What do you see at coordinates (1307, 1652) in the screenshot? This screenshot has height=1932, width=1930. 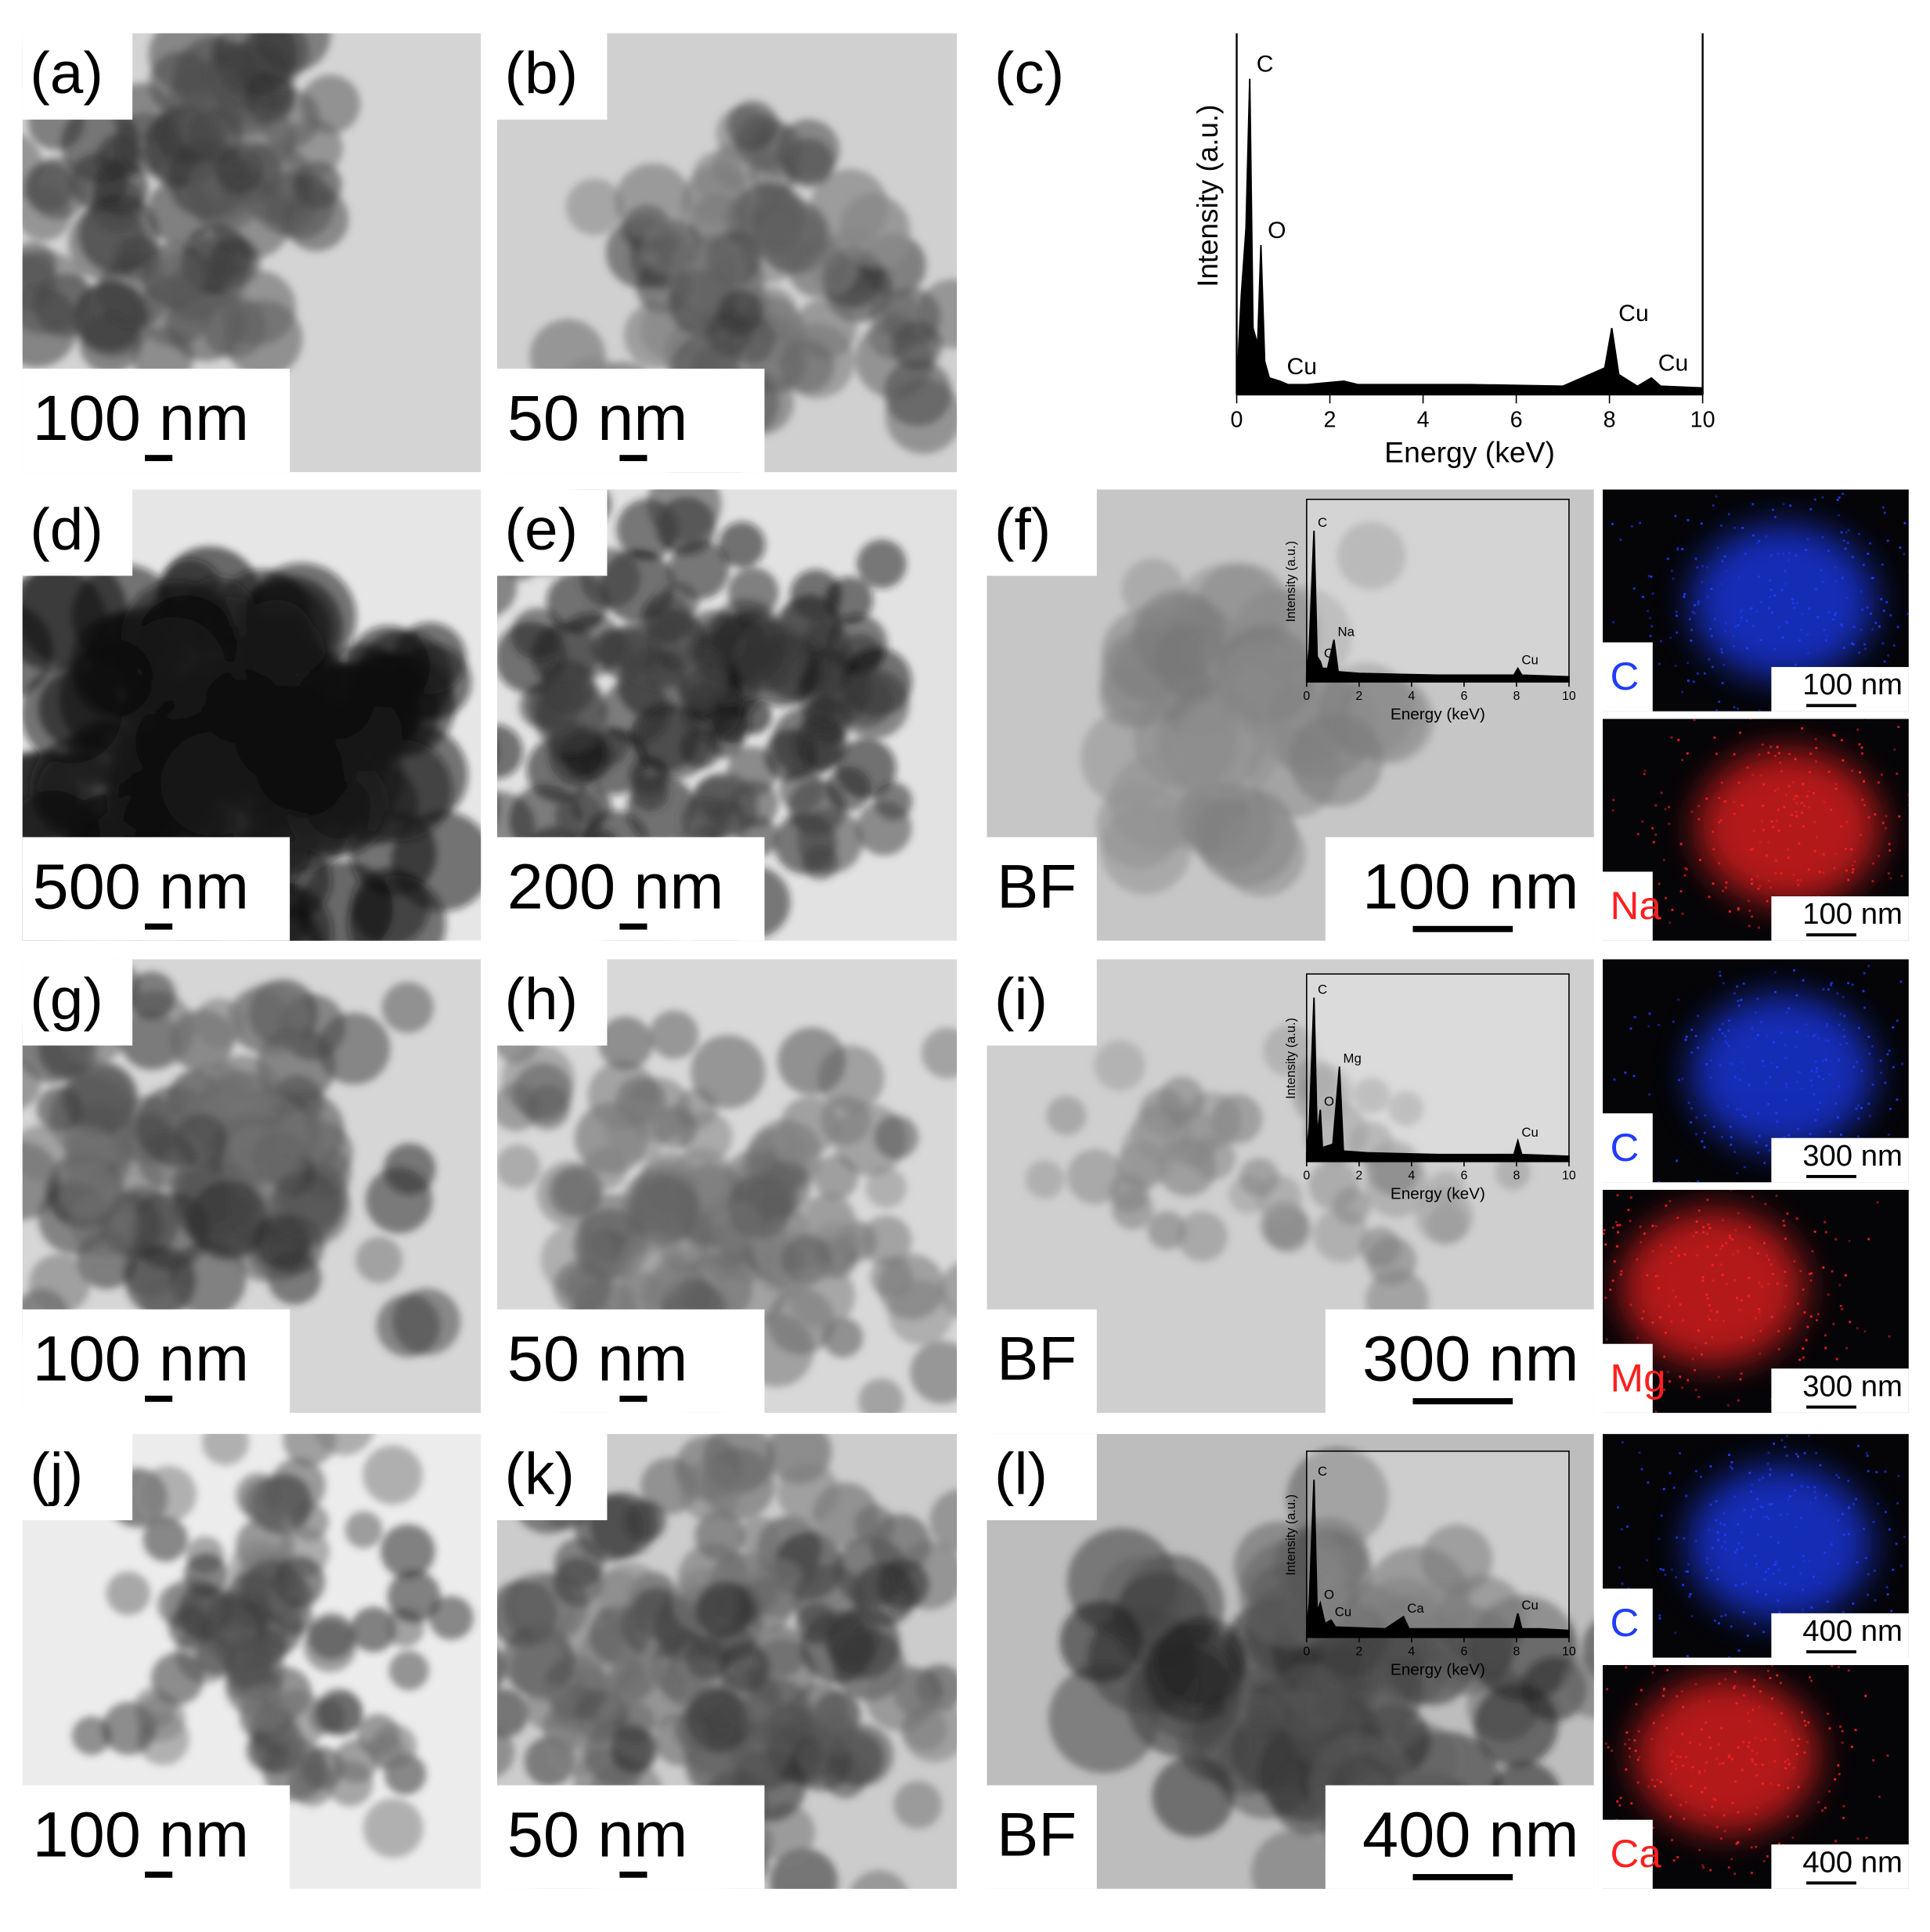 I see `x-tick-label: 0` at bounding box center [1307, 1652].